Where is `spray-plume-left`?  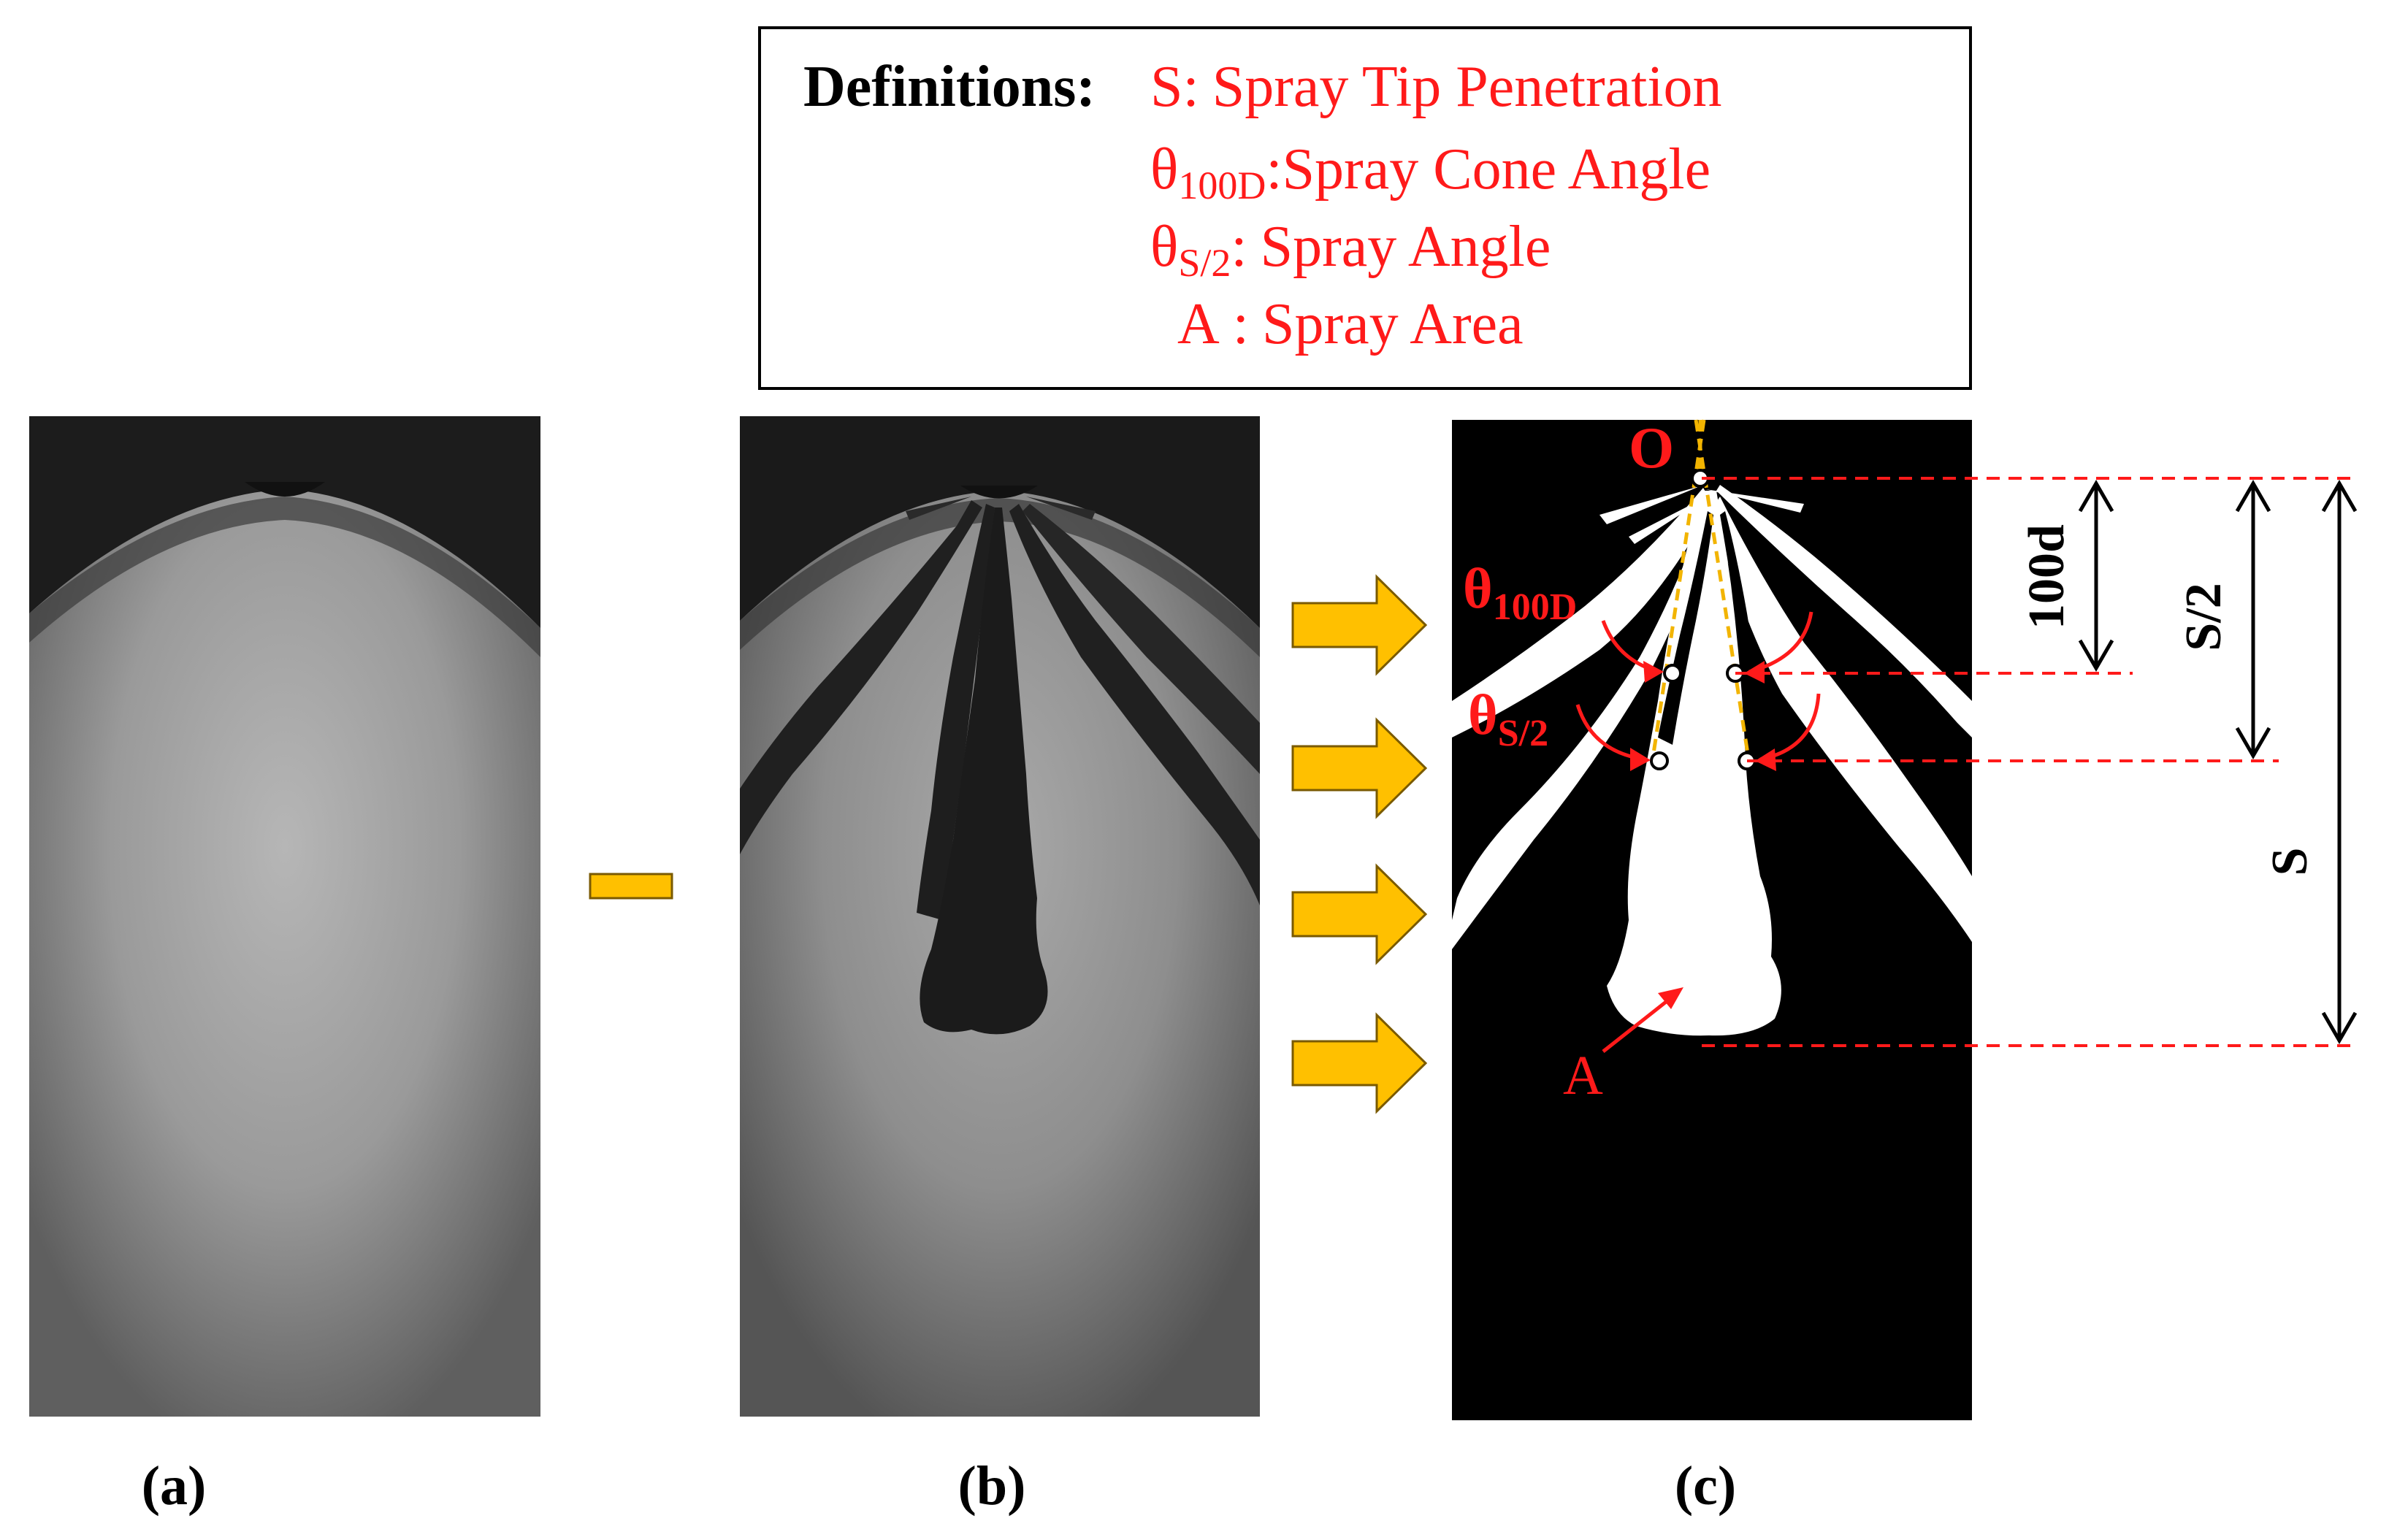
spray-plume-left is located at coordinates (861, 677).